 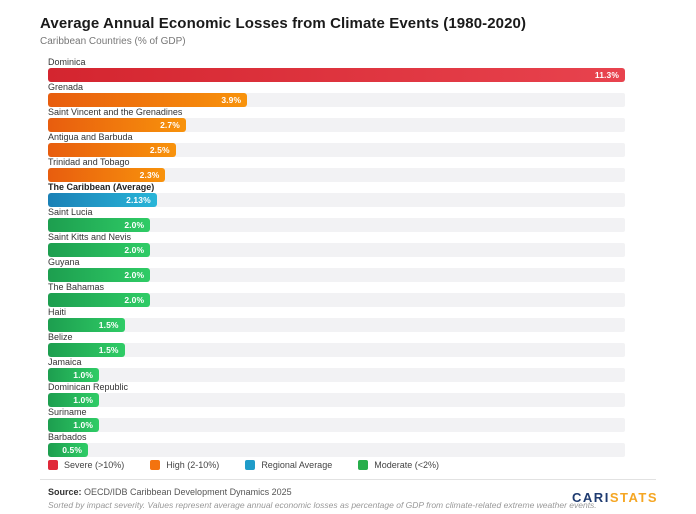 What do you see at coordinates (159, 150) in the screenshot?
I see `bar-value-label: 2.5%` at bounding box center [159, 150].